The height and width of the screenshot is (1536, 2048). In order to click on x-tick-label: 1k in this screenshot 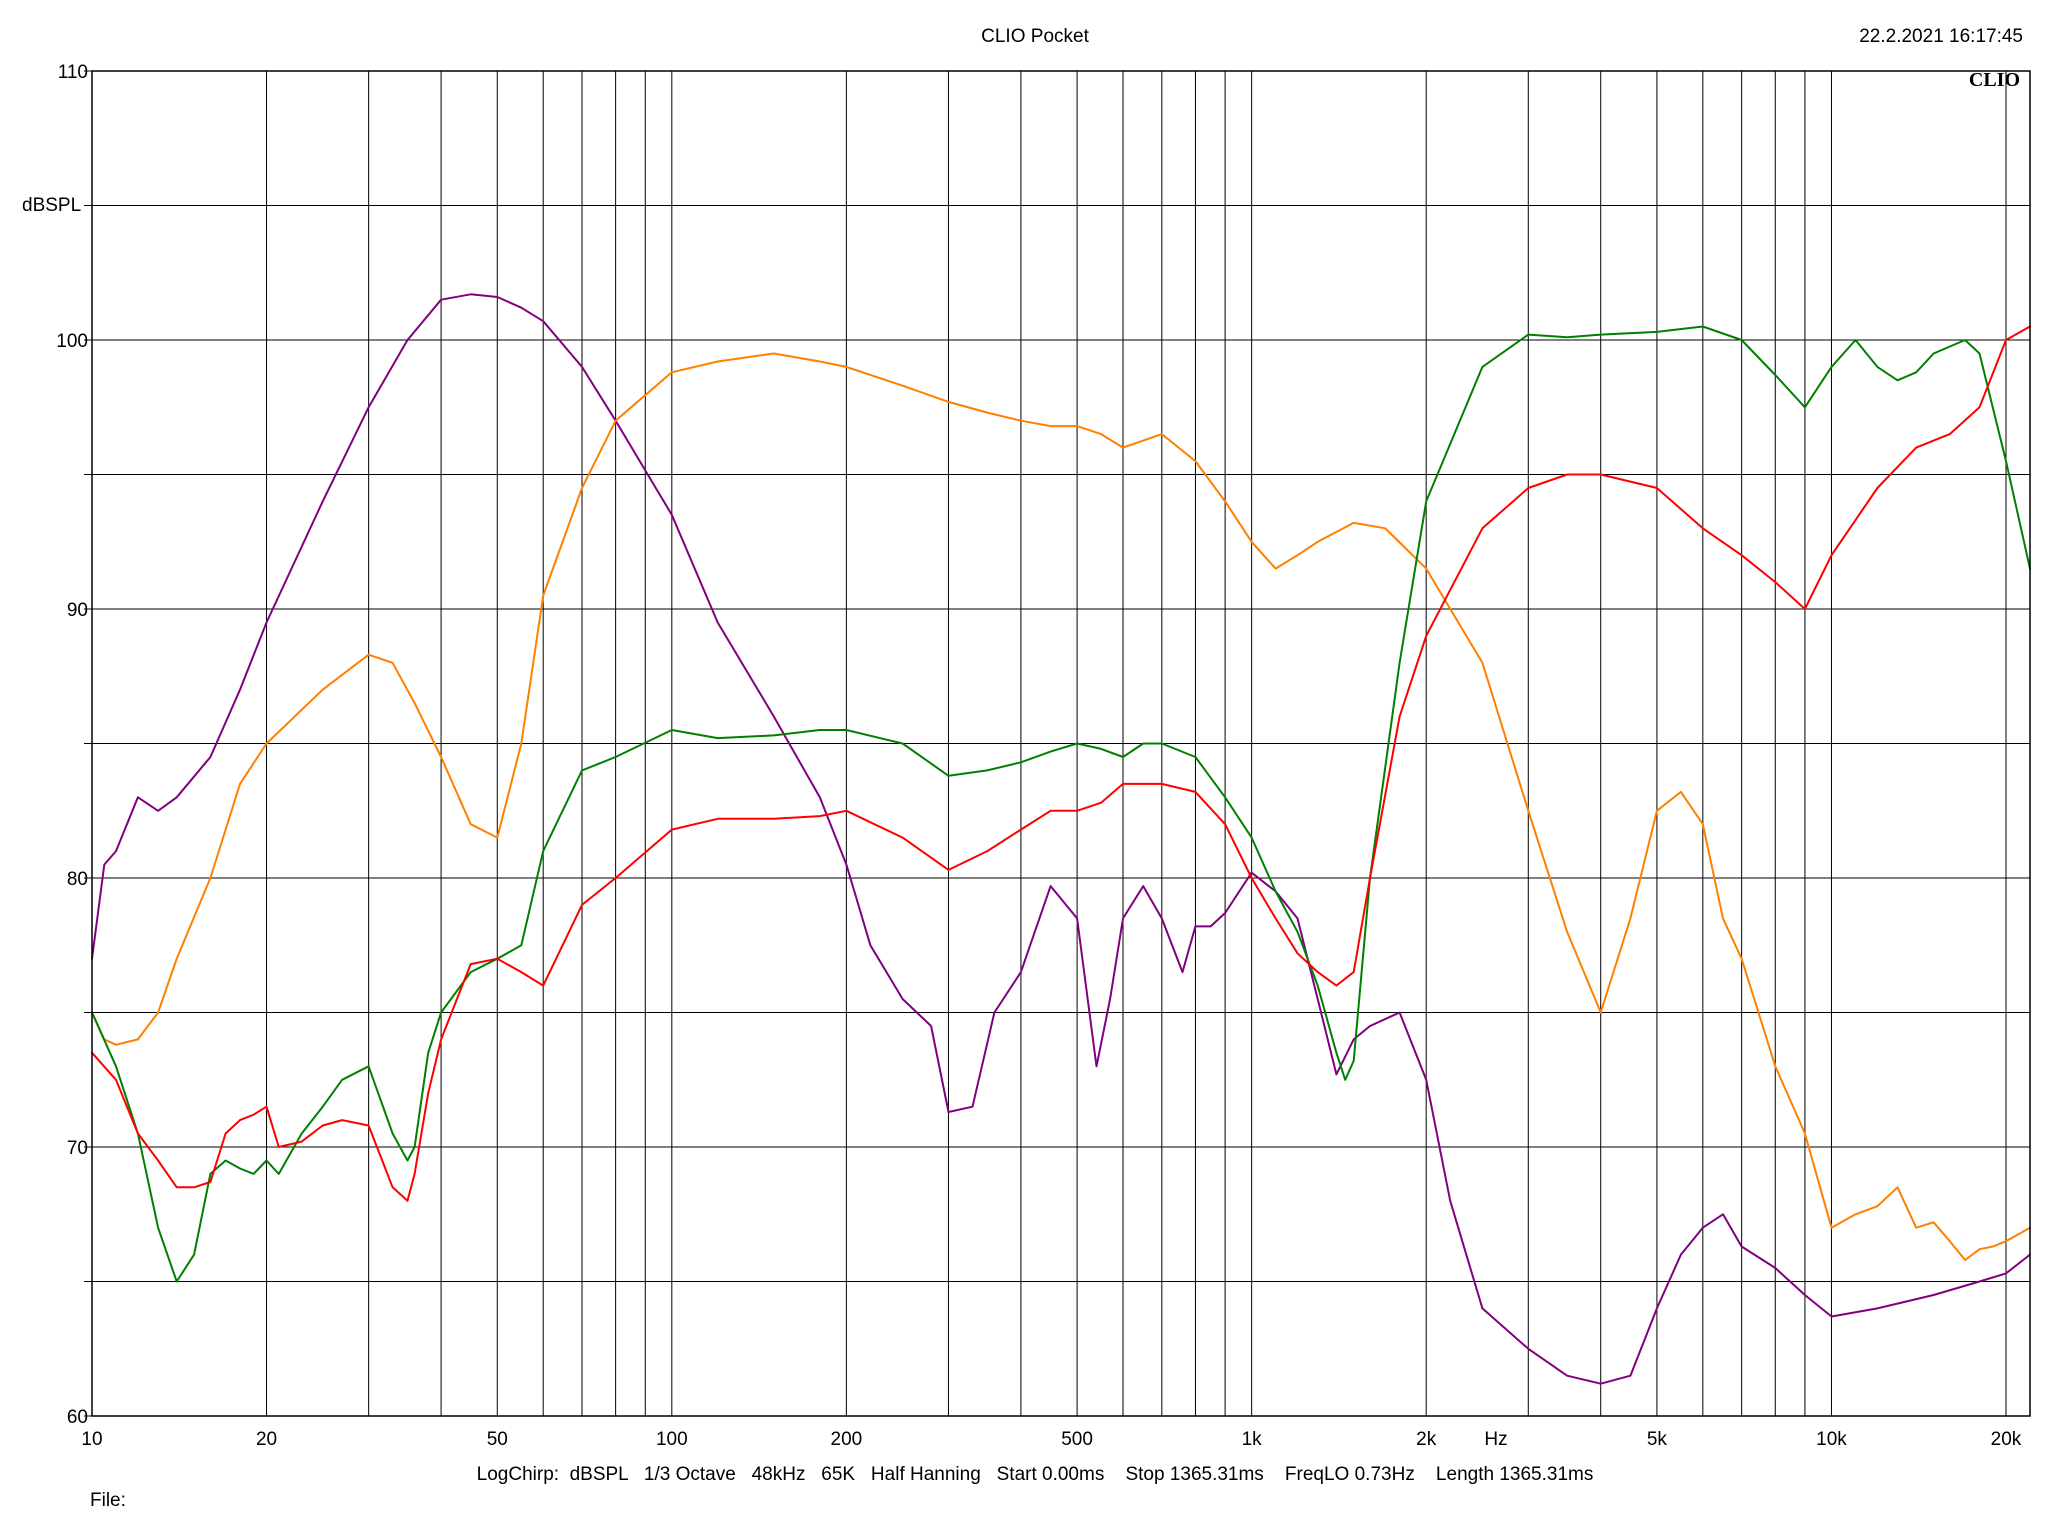, I will do `click(1252, 1439)`.